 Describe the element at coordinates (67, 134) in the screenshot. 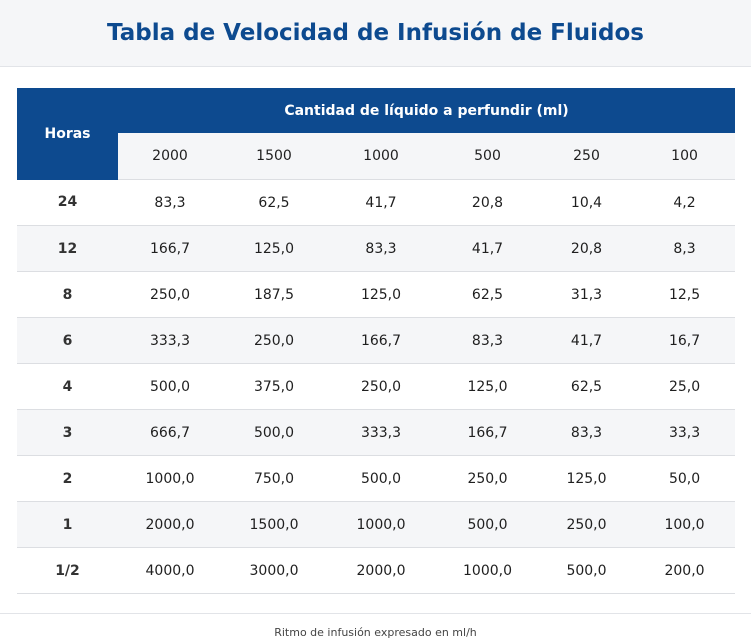

I see `hours-column-header: Horas` at that location.